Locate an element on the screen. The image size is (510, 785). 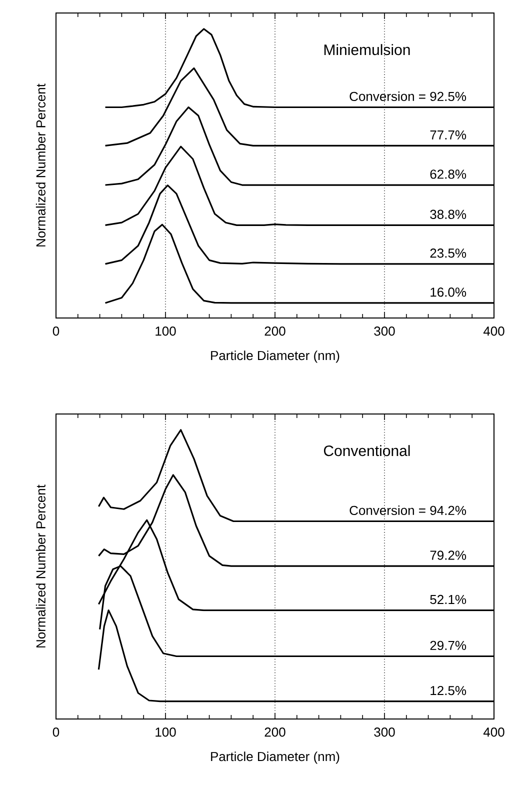
series-label: Conversion = 94.2% is located at coordinates (408, 511).